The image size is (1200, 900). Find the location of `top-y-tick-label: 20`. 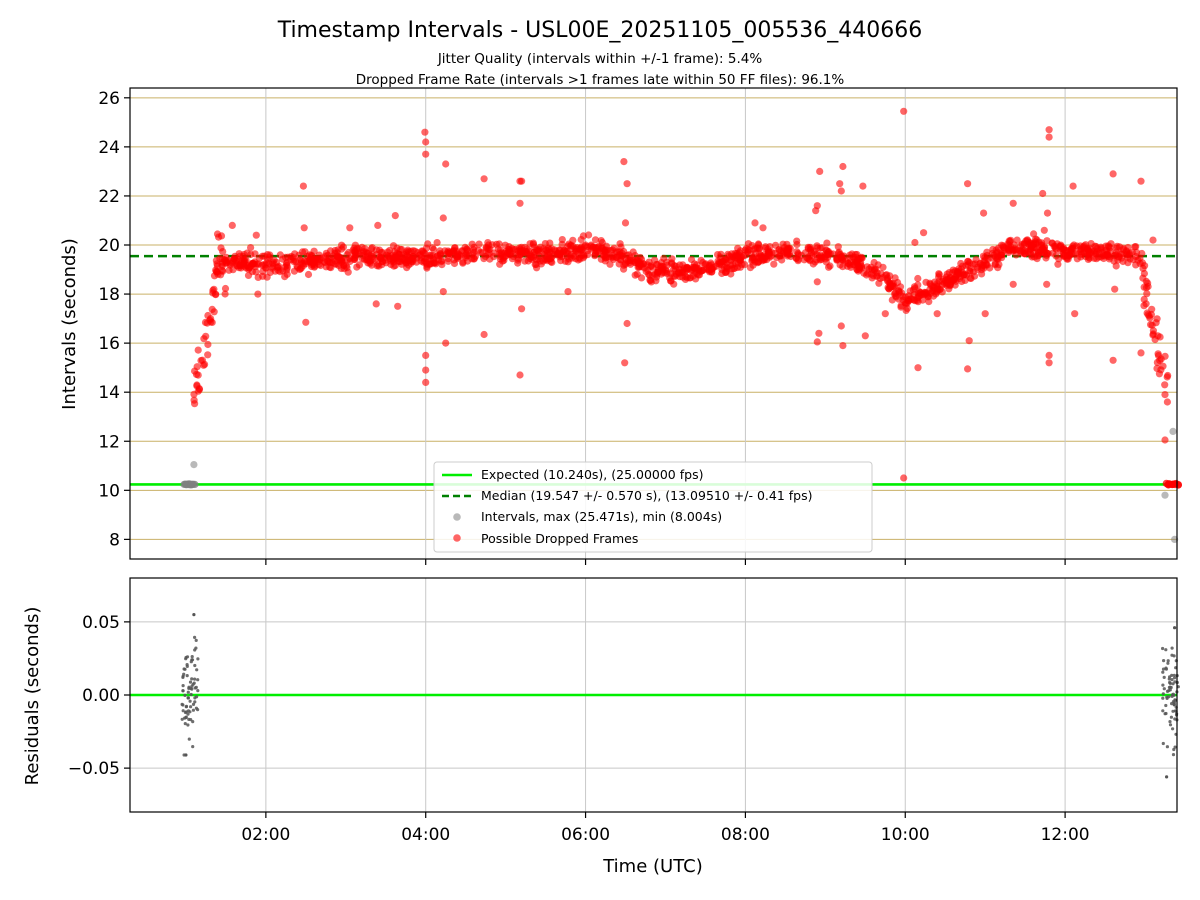

top-y-tick-label: 20 is located at coordinates (109, 246).